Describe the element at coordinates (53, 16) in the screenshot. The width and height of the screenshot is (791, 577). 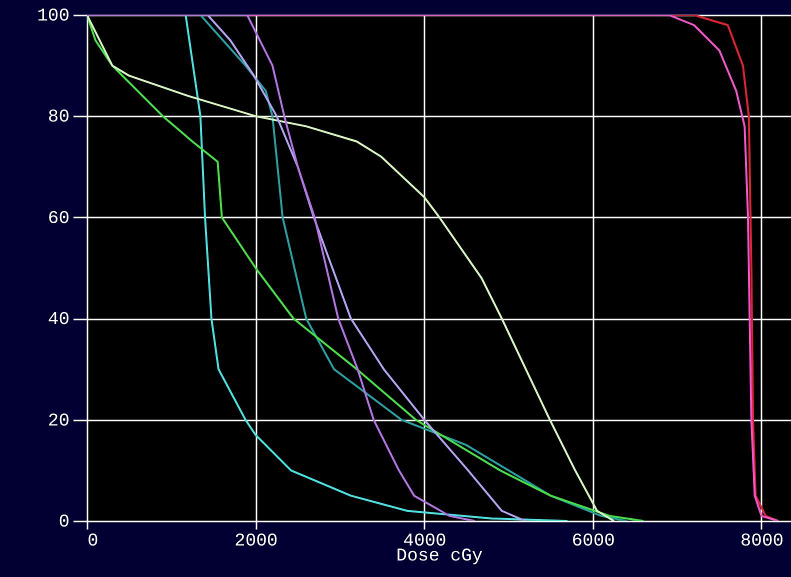
I see `y-tick-label: 100` at that location.